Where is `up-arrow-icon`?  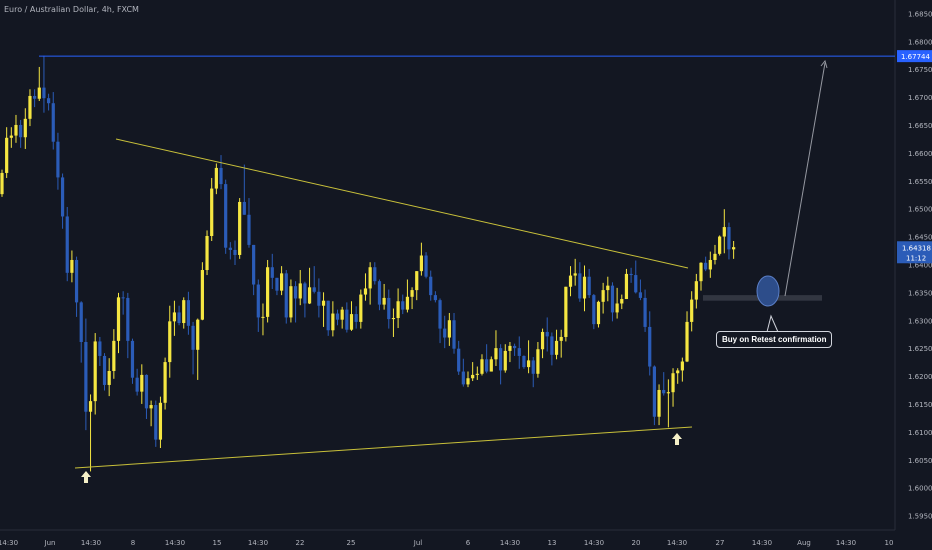 up-arrow-icon is located at coordinates (86, 477).